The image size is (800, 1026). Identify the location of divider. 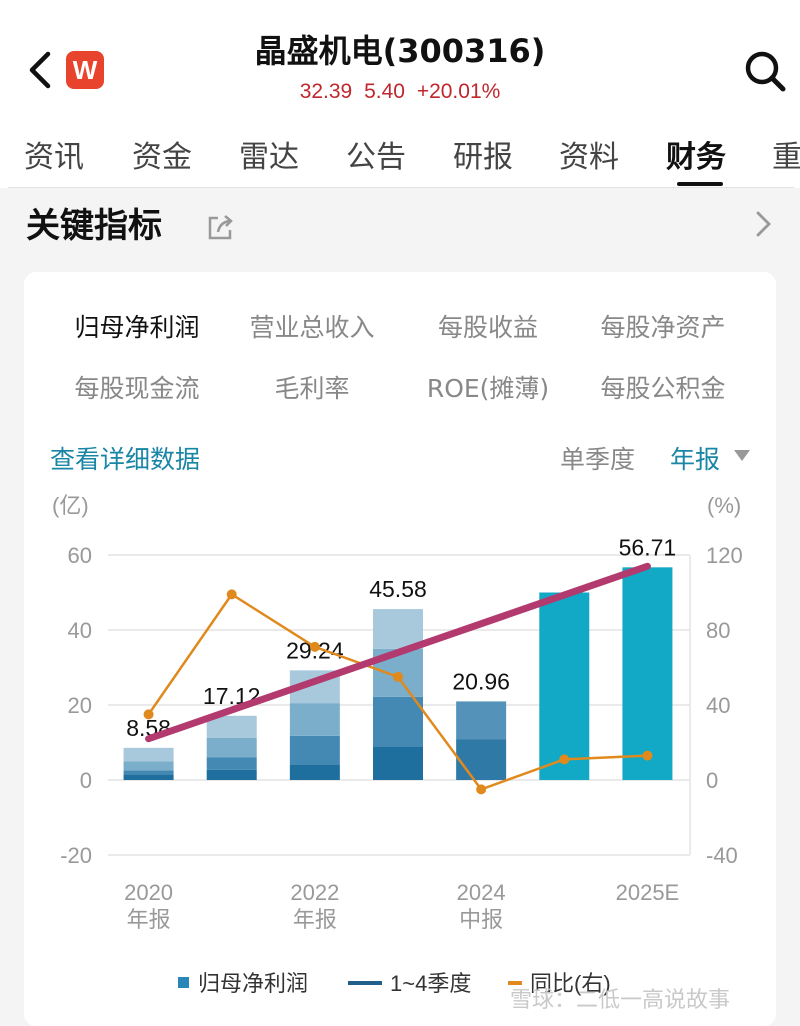
(401, 187).